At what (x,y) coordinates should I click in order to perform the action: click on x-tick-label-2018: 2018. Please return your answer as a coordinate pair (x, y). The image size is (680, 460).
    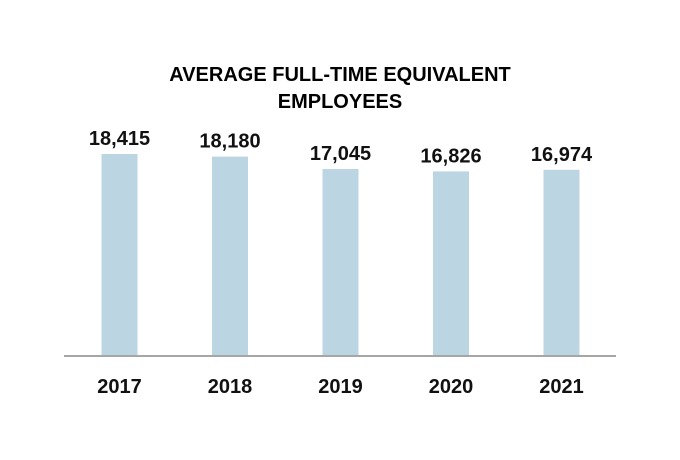
    Looking at the image, I should click on (230, 387).